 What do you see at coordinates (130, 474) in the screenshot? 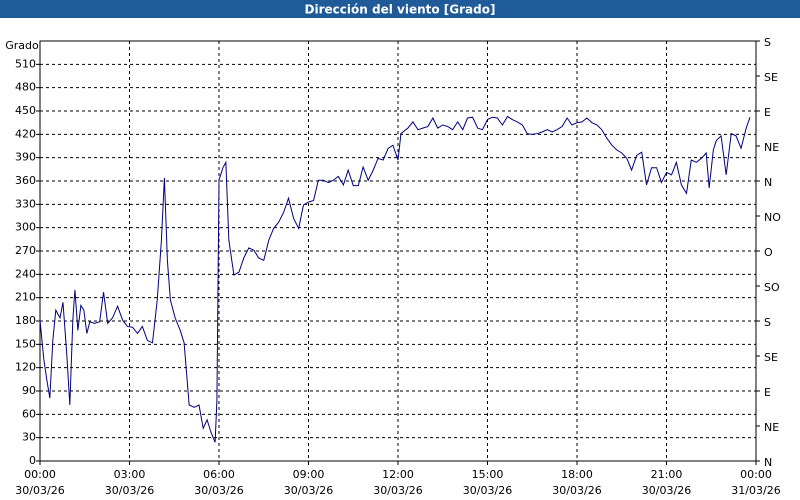
I see `x-tick-label: 03:00` at bounding box center [130, 474].